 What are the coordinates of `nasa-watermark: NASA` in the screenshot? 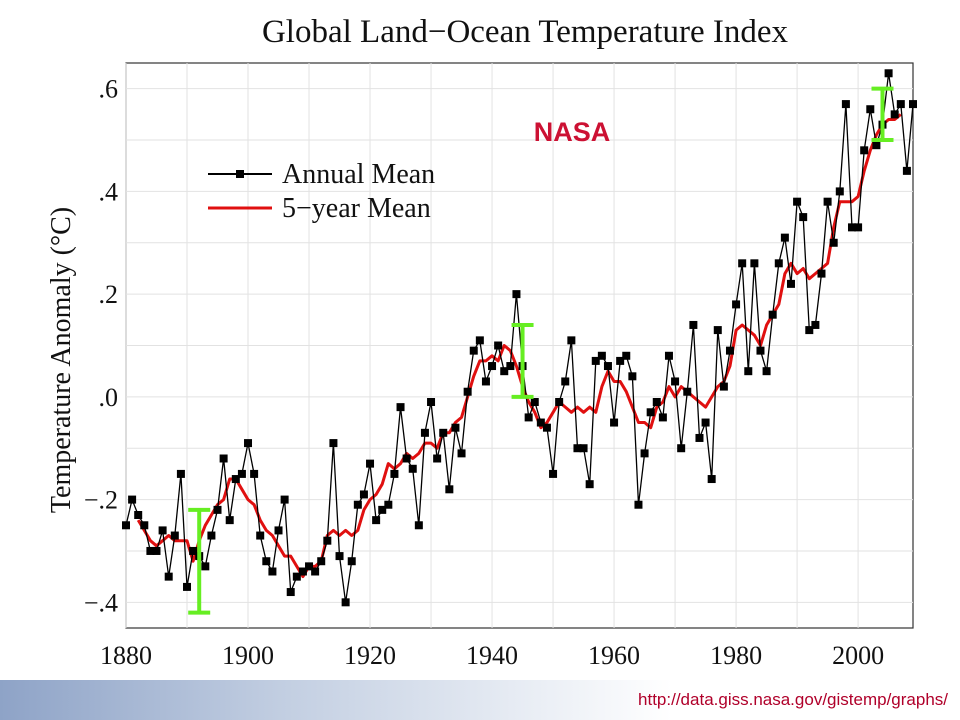 It's located at (572, 132).